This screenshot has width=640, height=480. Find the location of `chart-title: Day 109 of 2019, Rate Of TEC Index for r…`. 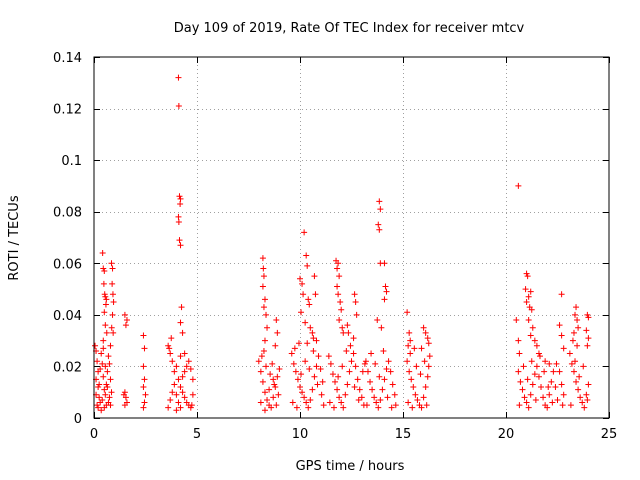

chart-title: Day 109 of 2019, Rate Of TEC Index for r… is located at coordinates (349, 28).